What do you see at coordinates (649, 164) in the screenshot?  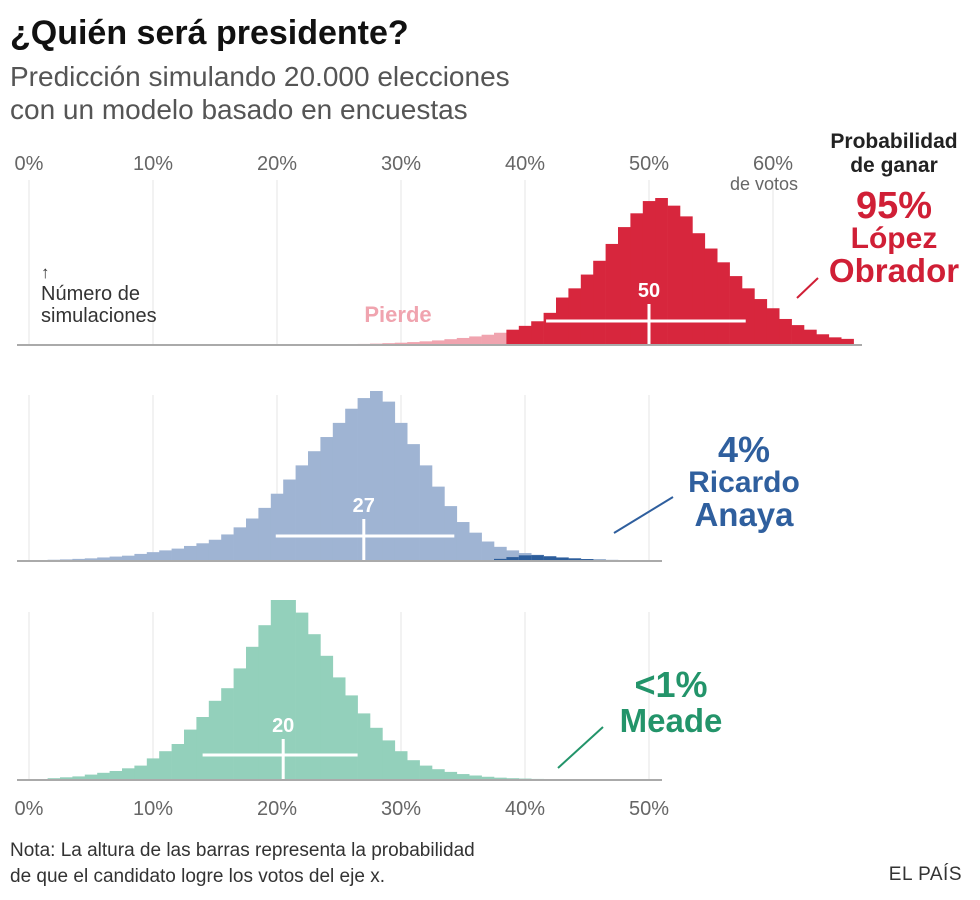 I see `x-tick-label: 50%` at bounding box center [649, 164].